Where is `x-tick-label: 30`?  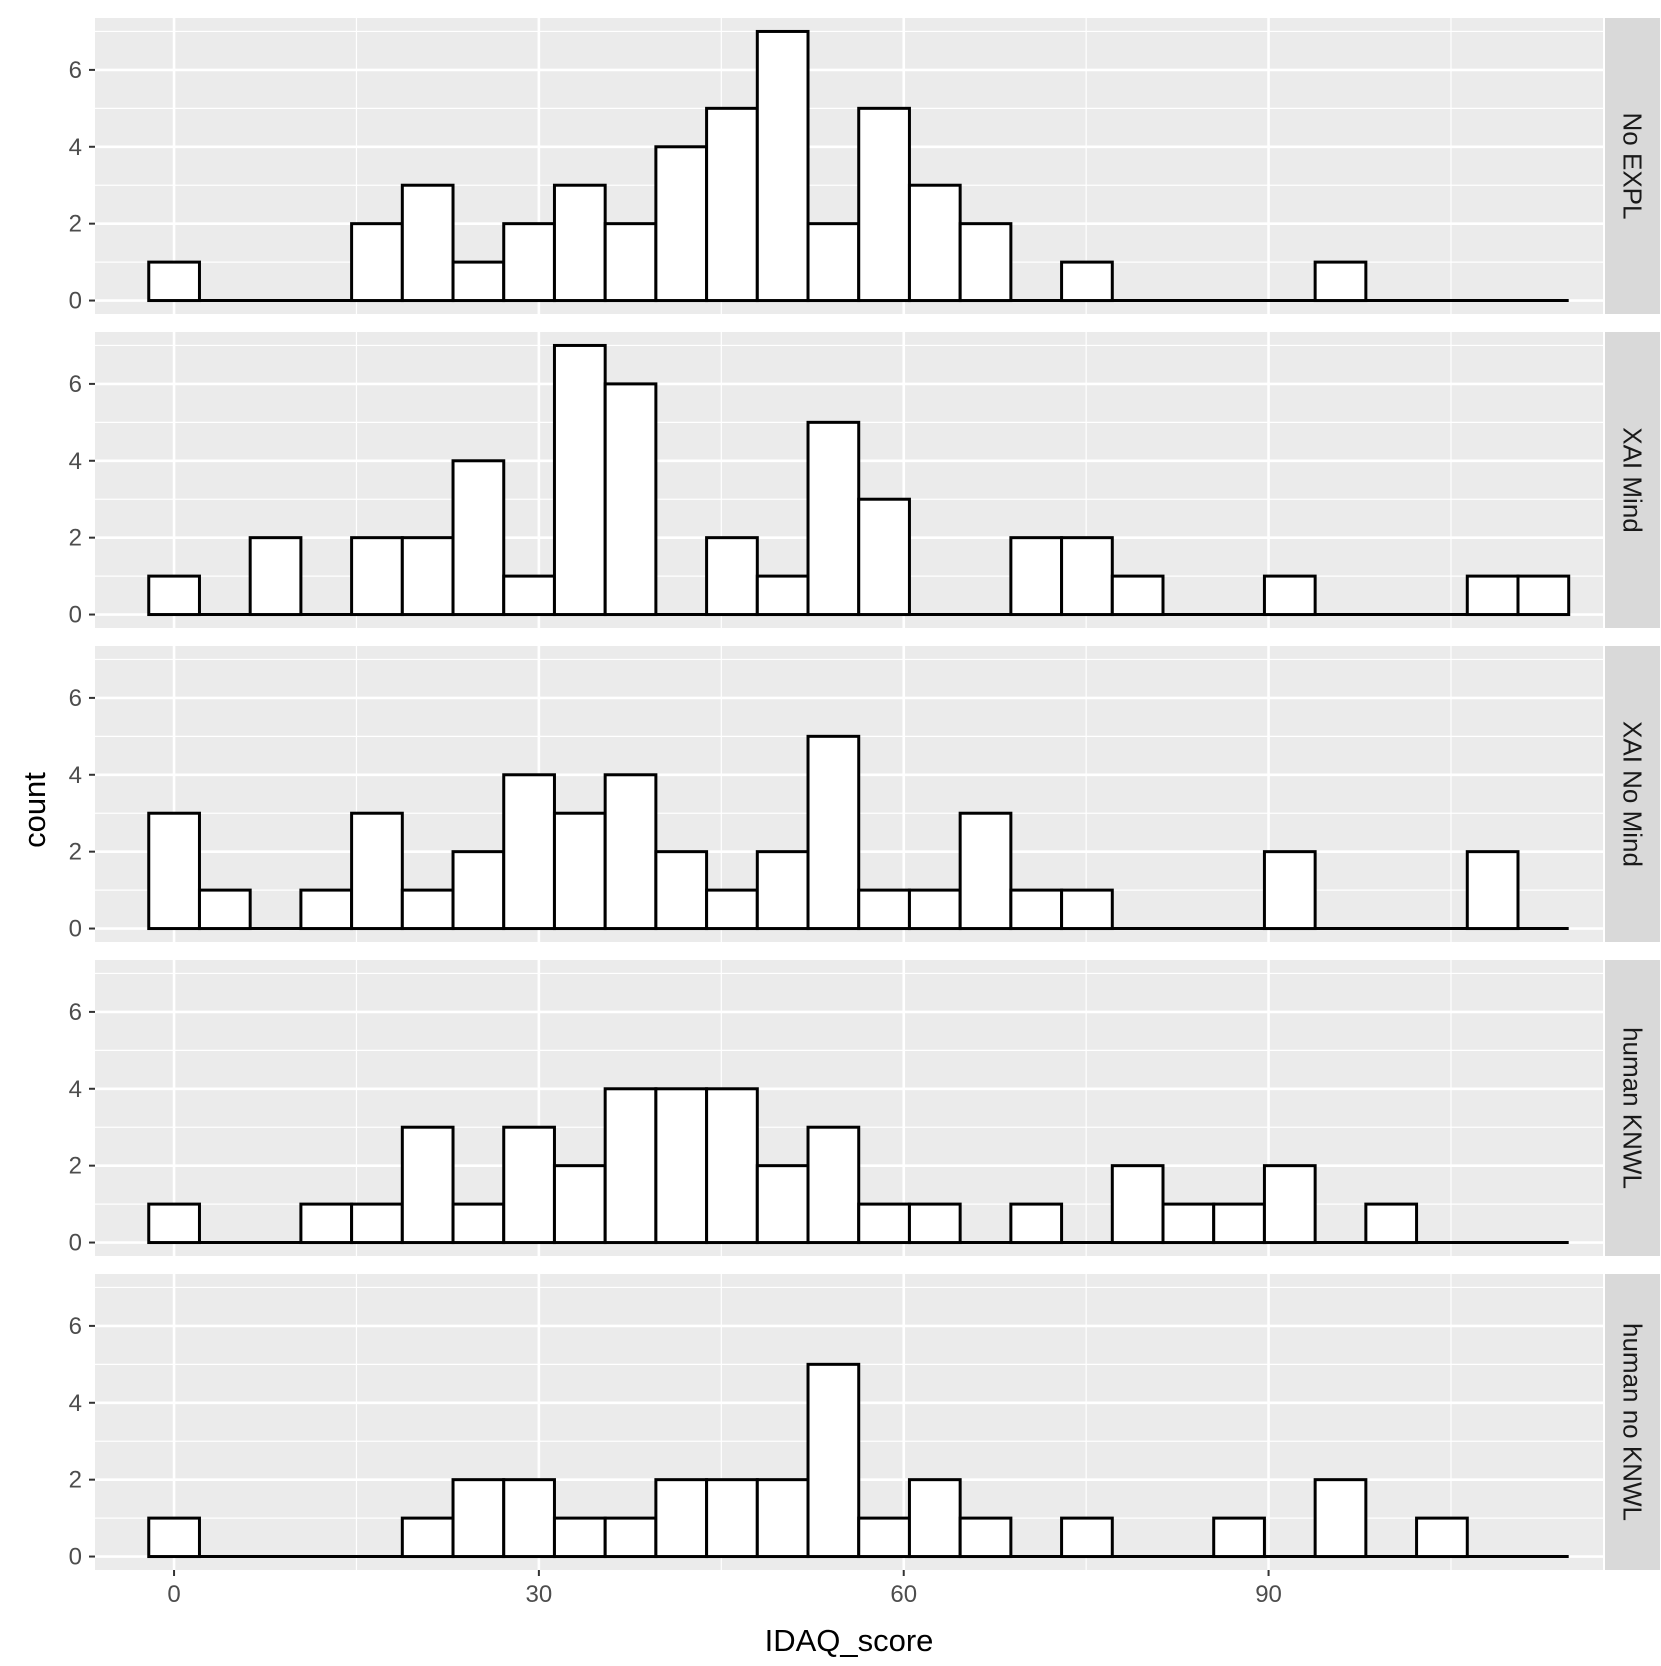 x-tick-label: 30 is located at coordinates (539, 1594).